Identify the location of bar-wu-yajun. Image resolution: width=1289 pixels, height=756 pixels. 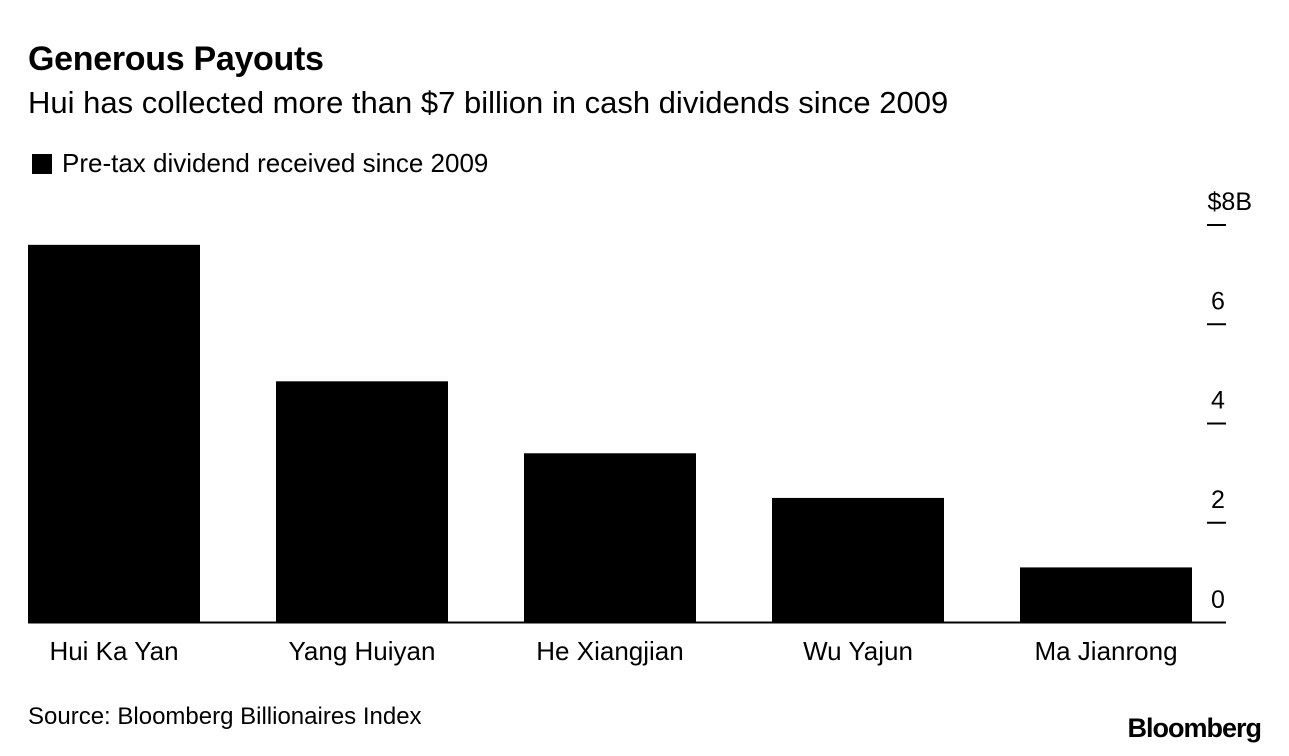
(858, 559).